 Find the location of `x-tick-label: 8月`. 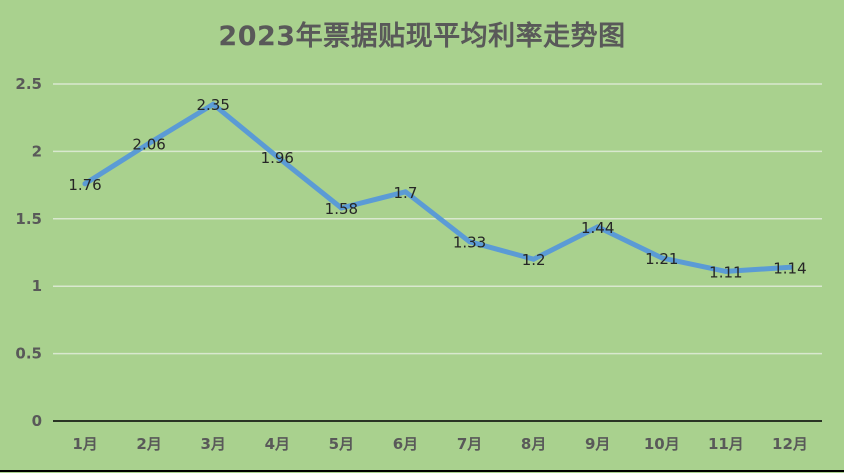

x-tick-label: 8月 is located at coordinates (533, 444).